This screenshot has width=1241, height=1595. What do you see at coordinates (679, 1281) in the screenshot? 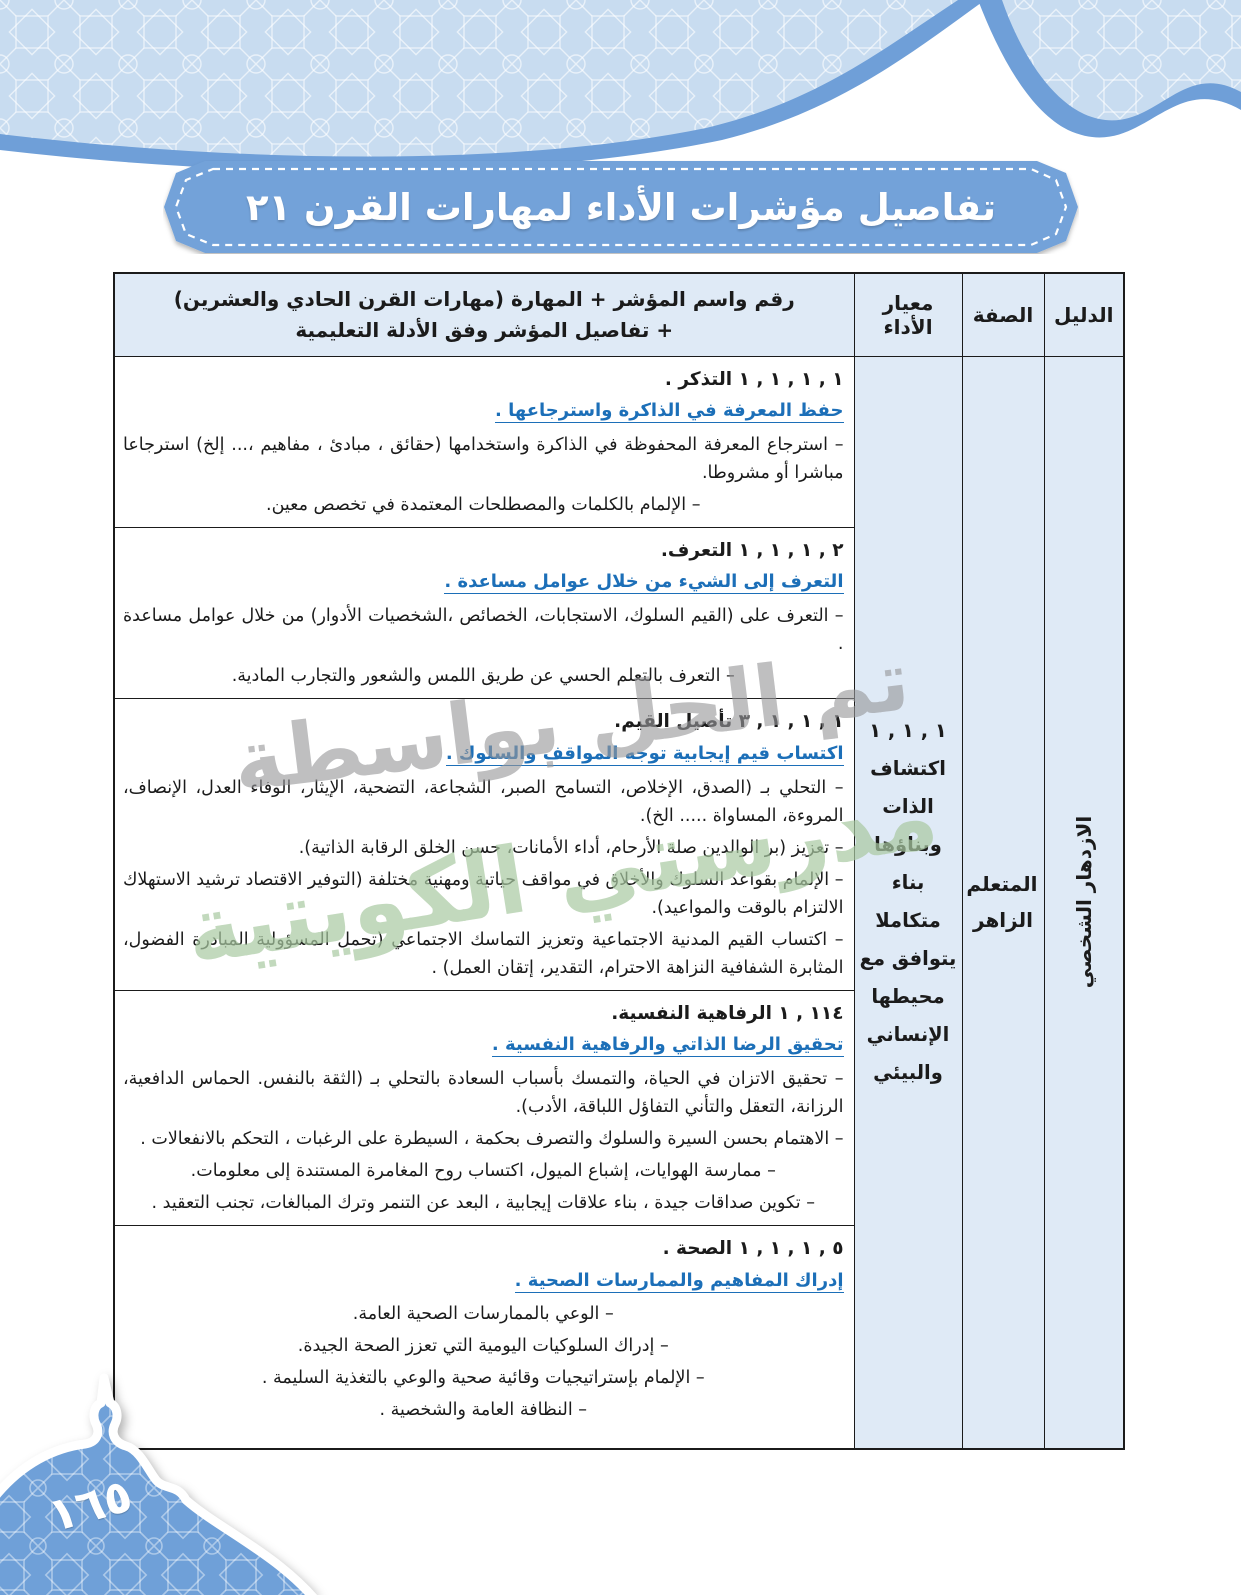
I see `indicator-heading: إدراك المفاهيم والممارسات الصحية .` at bounding box center [679, 1281].